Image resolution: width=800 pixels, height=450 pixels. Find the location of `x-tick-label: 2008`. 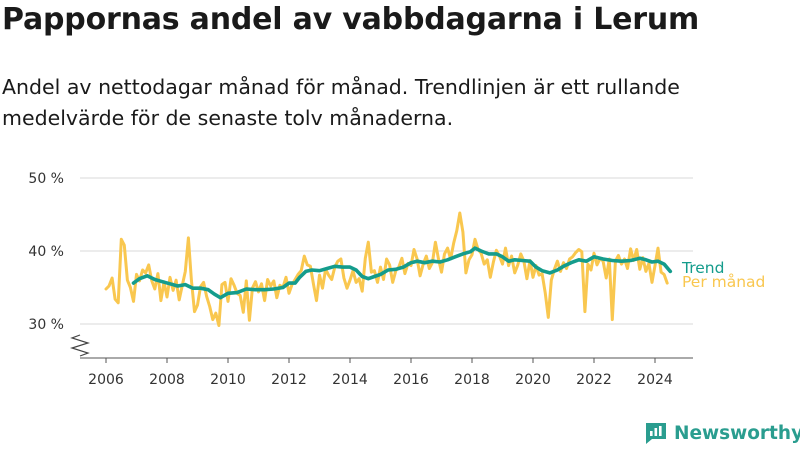

x-tick-label: 2008 is located at coordinates (167, 380).